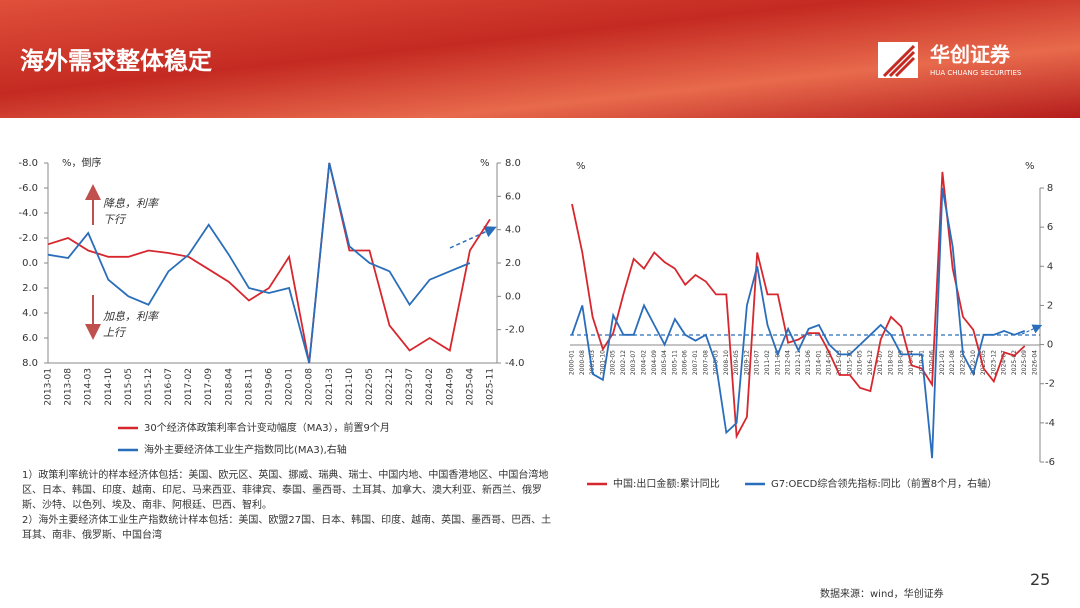  I want to click on x-tick-label: 2014-03, so click(89, 387).